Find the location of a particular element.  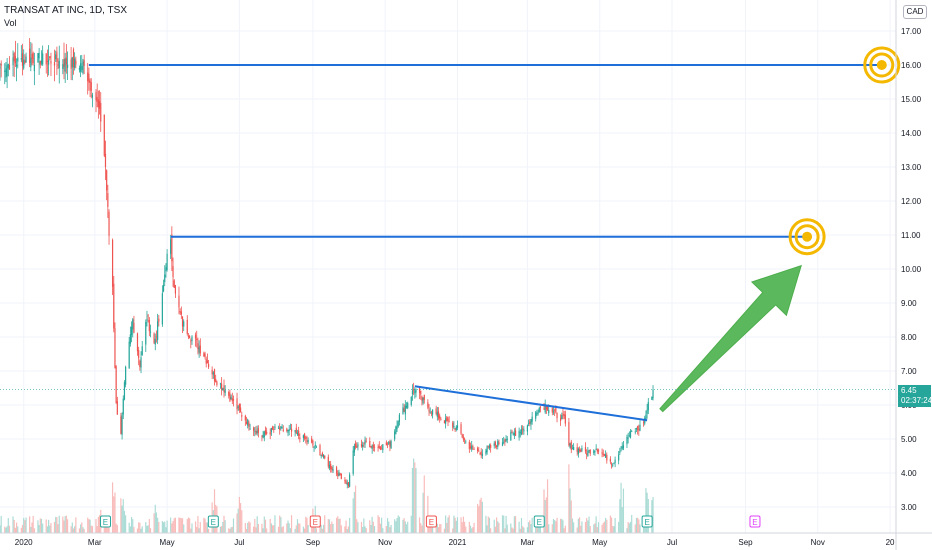

earnings-label: E is located at coordinates (315, 522).